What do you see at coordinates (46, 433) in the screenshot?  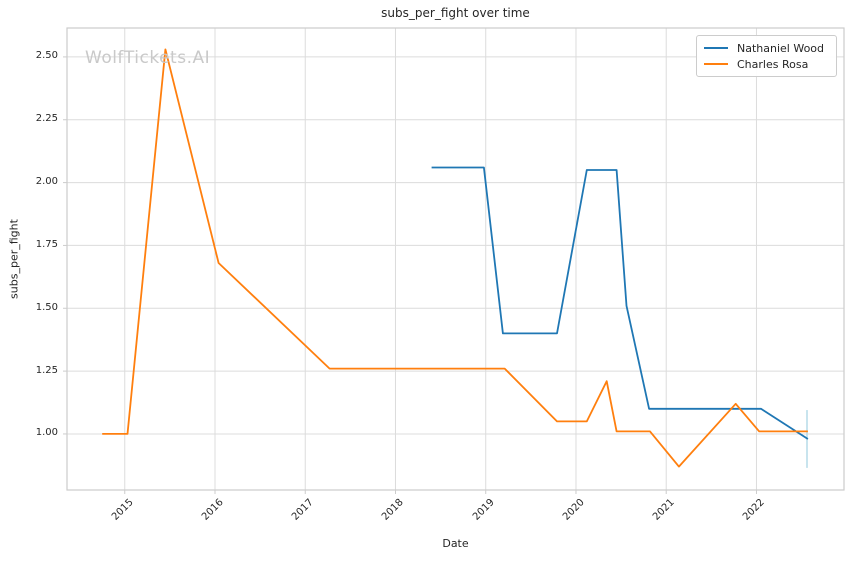 I see `y-tick-label: 1.00` at bounding box center [46, 433].